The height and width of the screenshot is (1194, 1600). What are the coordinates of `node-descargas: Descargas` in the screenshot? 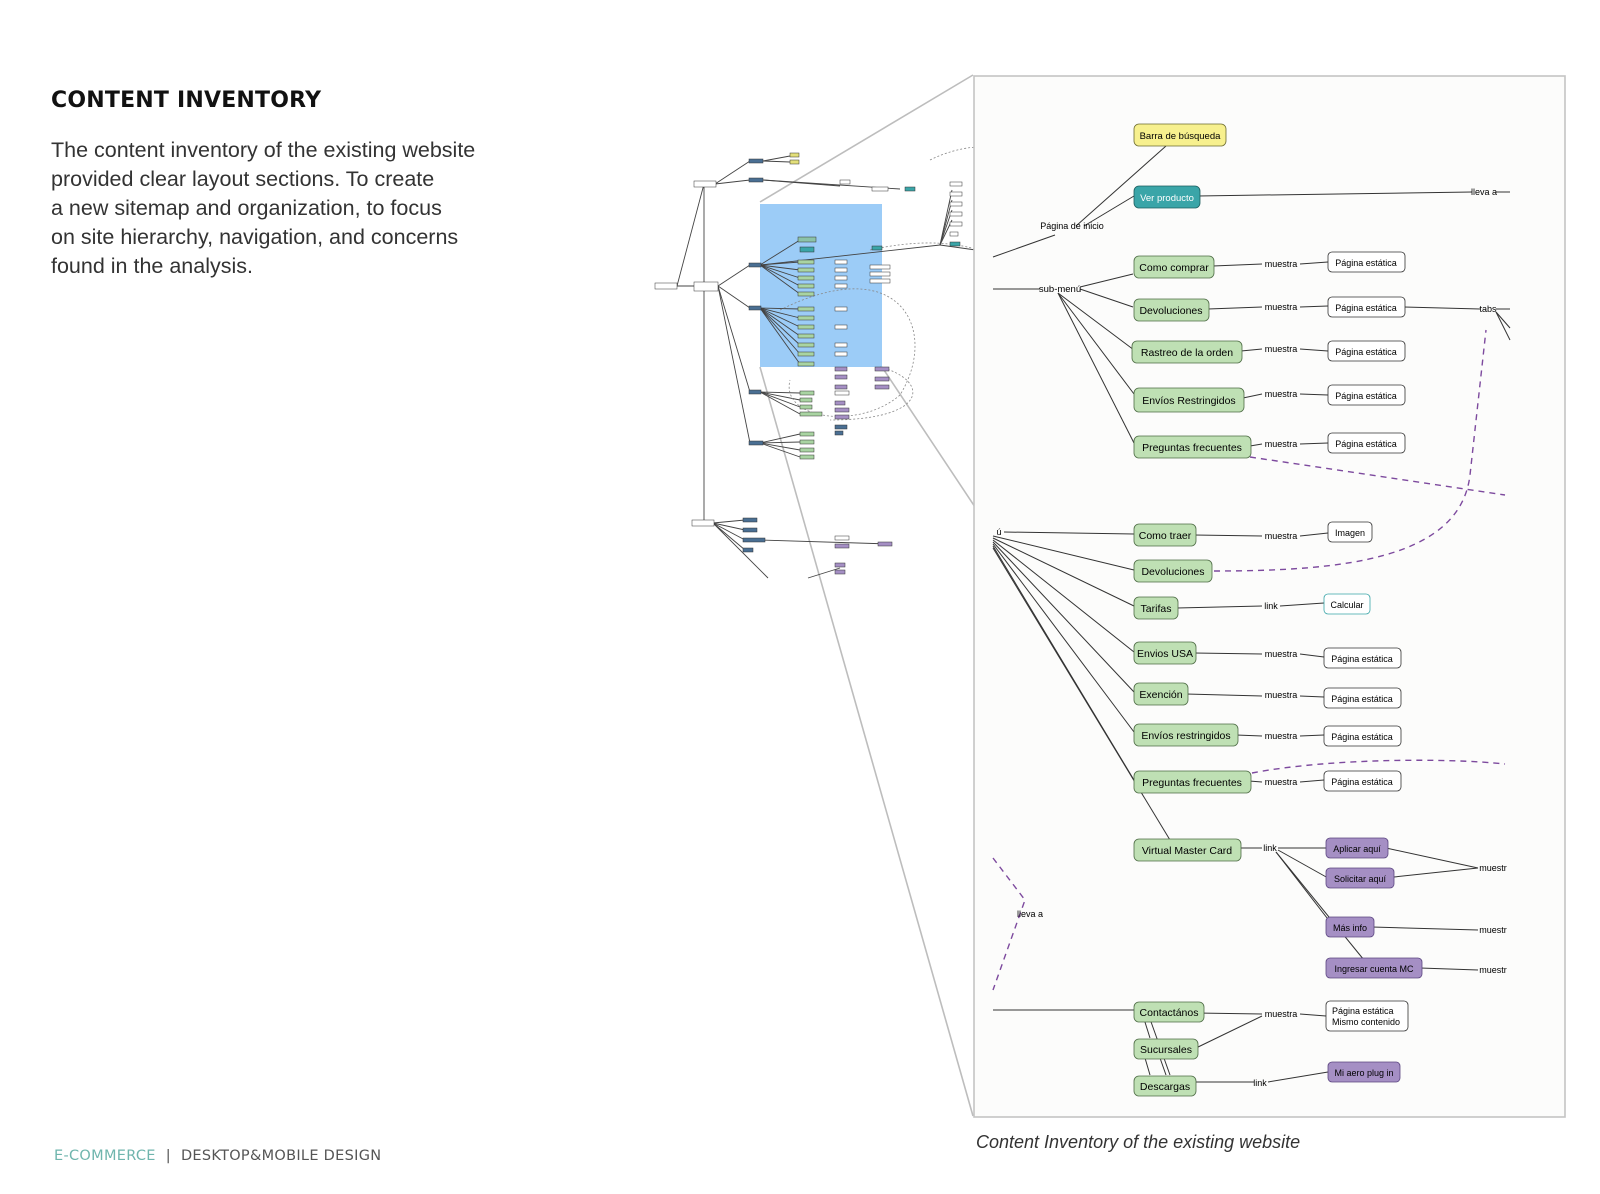 It's located at (1165, 1086).